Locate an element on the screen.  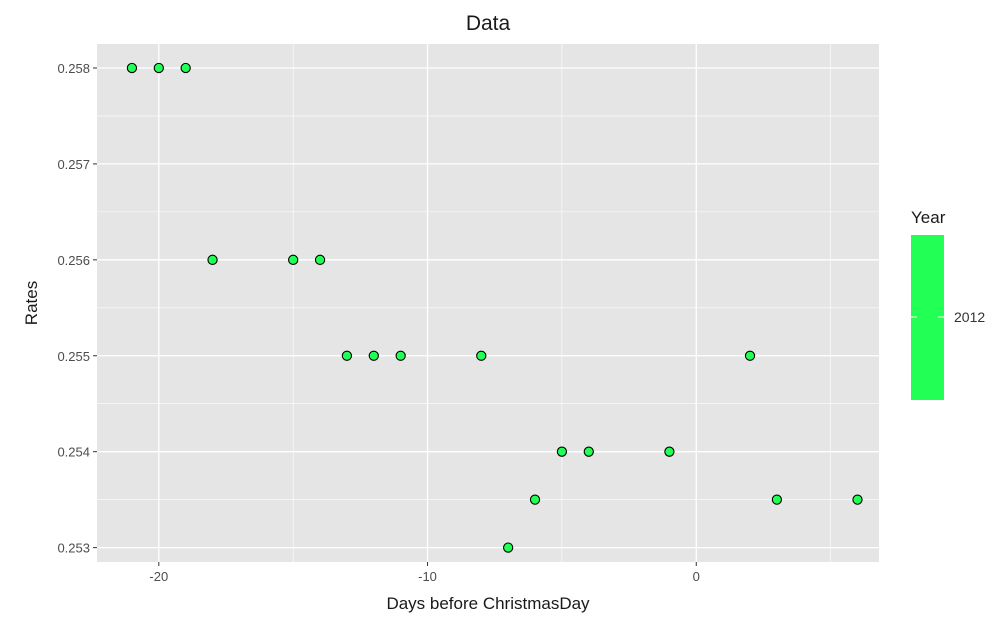
y-tick-label: 0.255 is located at coordinates (73, 356).